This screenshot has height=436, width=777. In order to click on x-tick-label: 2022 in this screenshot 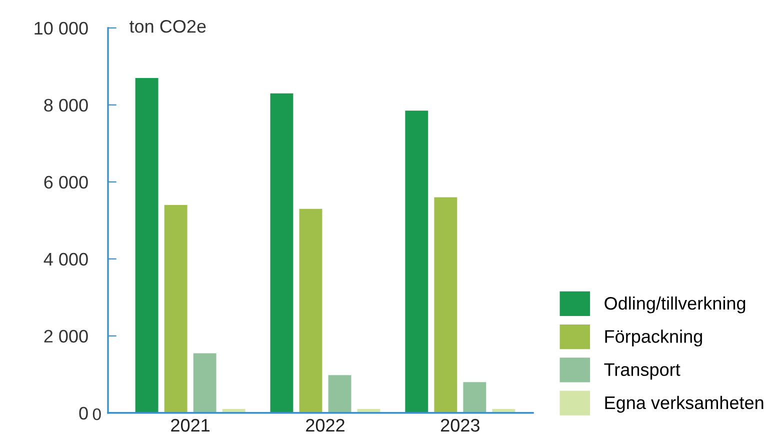, I will do `click(325, 425)`.